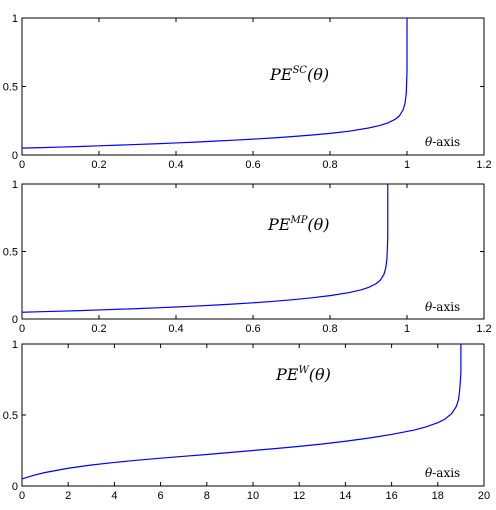 This screenshot has height=510, width=496. I want to click on x-tick-label: 6, so click(161, 496).